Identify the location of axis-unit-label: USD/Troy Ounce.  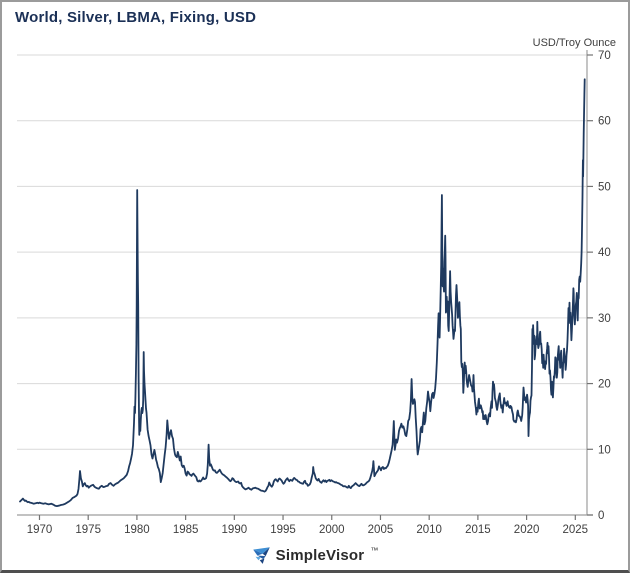
(574, 43).